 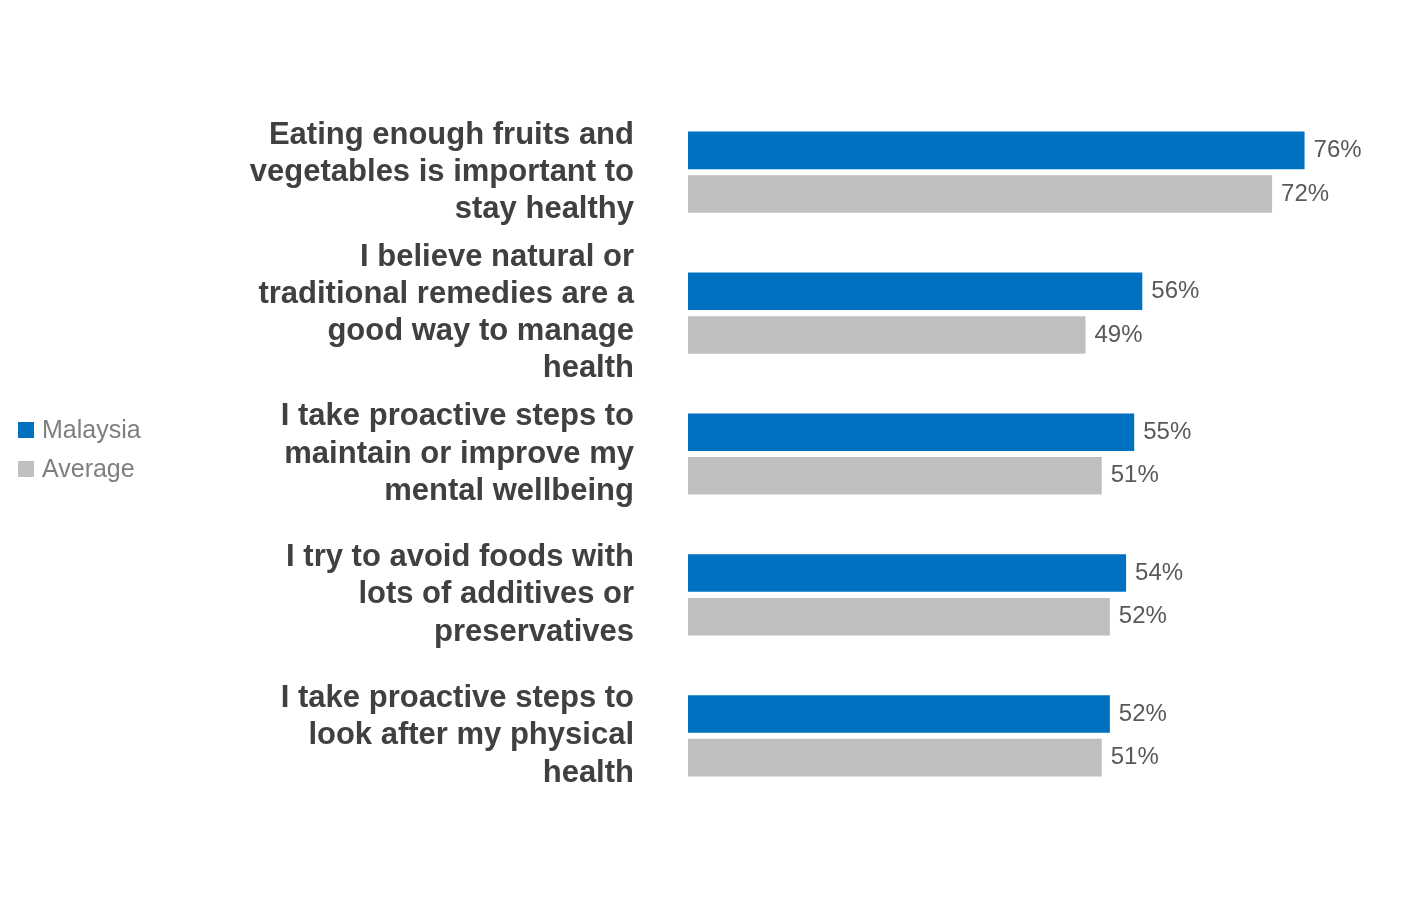 What do you see at coordinates (1167, 430) in the screenshot?
I see `data-label: 55%` at bounding box center [1167, 430].